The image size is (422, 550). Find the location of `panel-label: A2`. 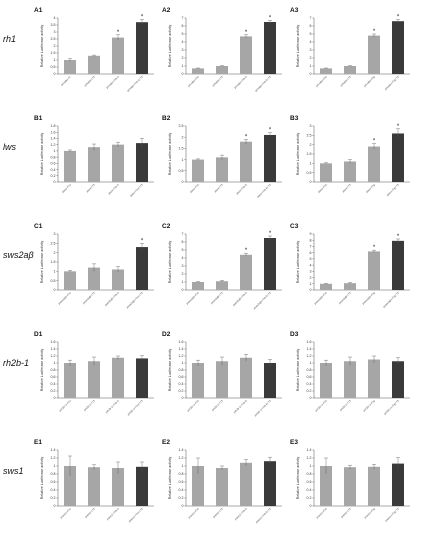

panel-label: A2 is located at coordinates (166, 10).